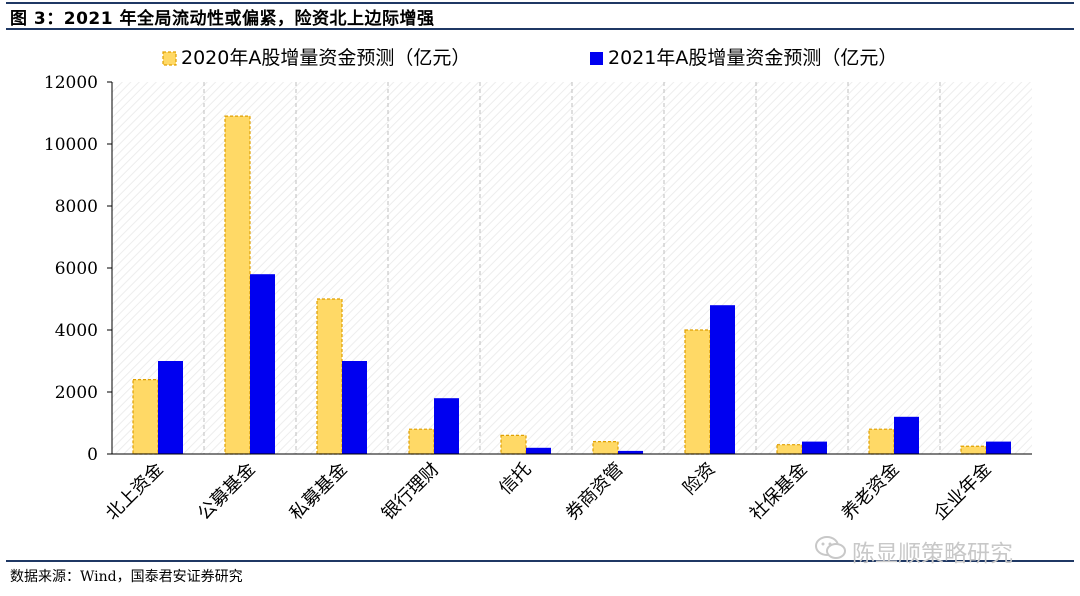 The image size is (1080, 596). Describe the element at coordinates (540, 3) in the screenshot. I see `top-rule` at that location.